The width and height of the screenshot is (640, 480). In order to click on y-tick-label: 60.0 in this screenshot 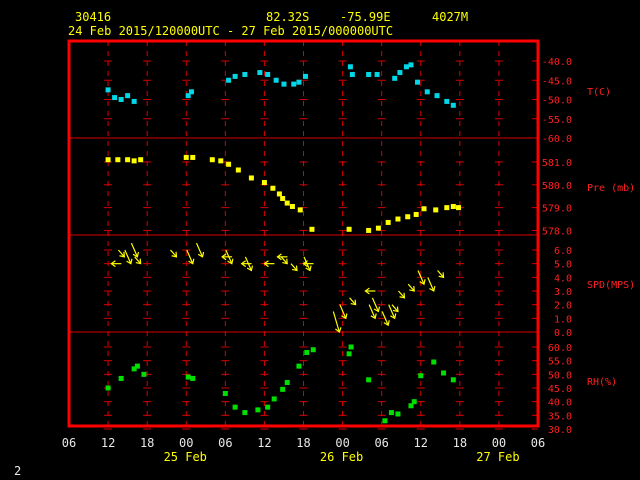, I will do `click(560, 348)`.